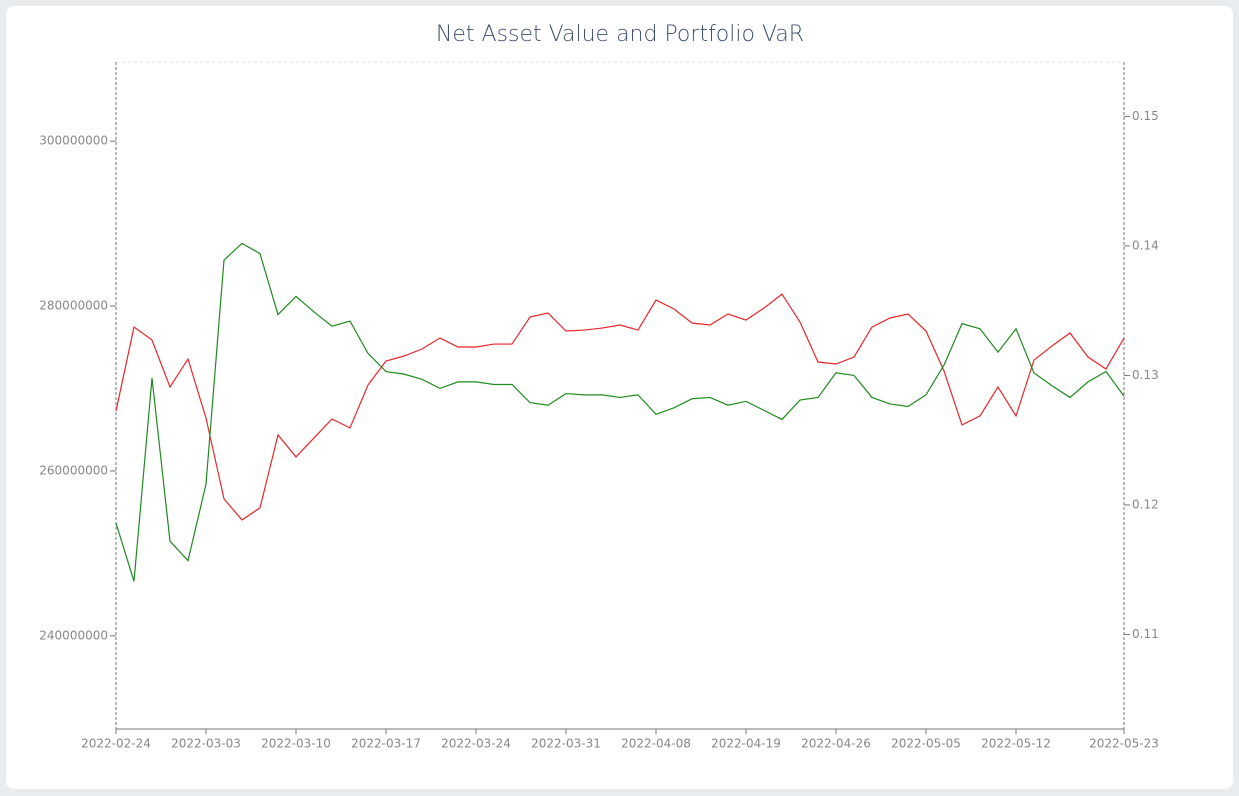  I want to click on x-tick-label: 2022-03-17, so click(386, 744).